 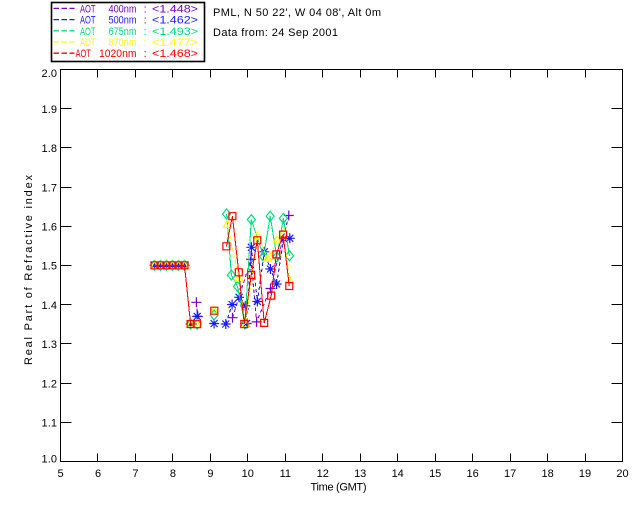 I want to click on svg-text: 675nm, so click(x=123, y=32).